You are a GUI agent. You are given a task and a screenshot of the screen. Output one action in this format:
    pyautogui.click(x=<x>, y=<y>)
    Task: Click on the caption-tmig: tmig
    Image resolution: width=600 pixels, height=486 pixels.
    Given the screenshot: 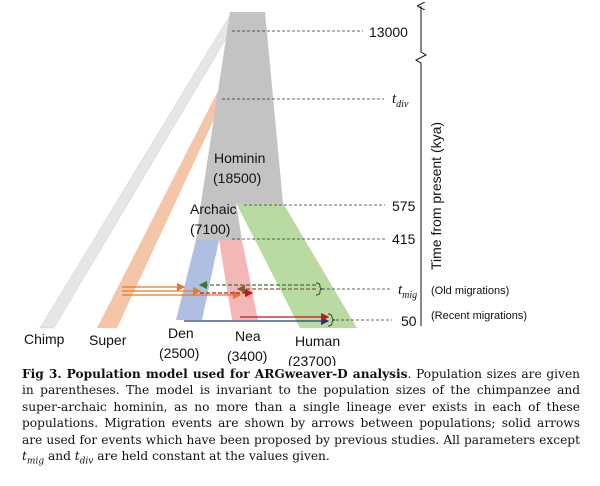 What is the action you would take?
    pyautogui.click(x=33, y=458)
    